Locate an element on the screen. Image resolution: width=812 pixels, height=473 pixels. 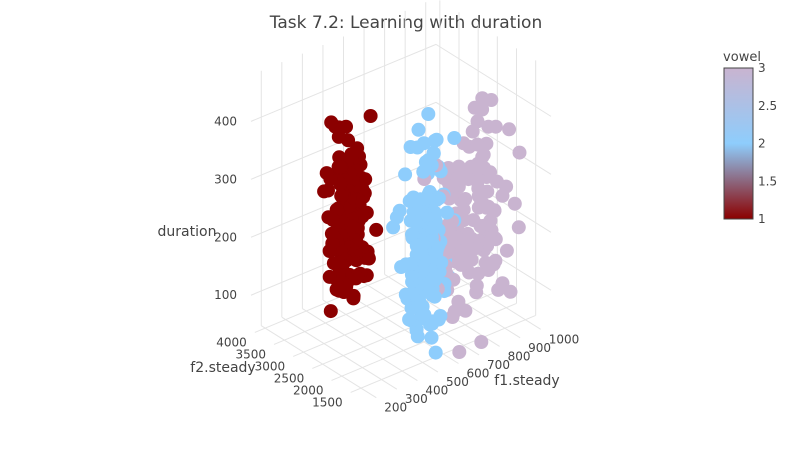
z-axis-title: duration is located at coordinates (187, 232).